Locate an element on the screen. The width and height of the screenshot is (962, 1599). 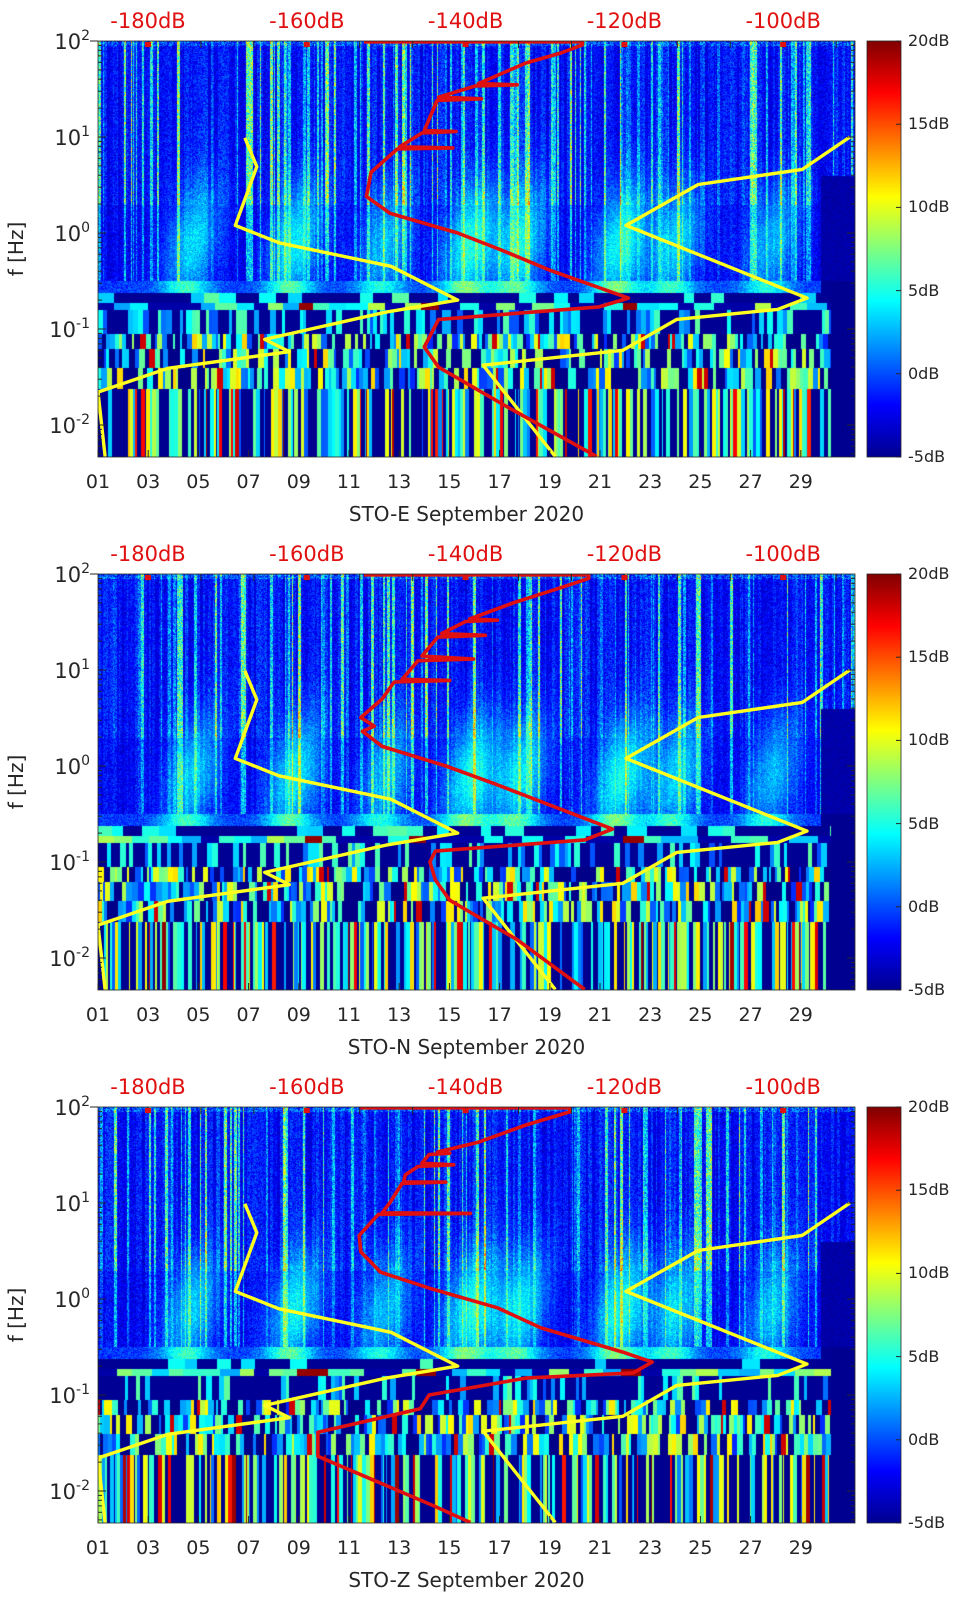
x-tick-label: 03 is located at coordinates (148, 482).